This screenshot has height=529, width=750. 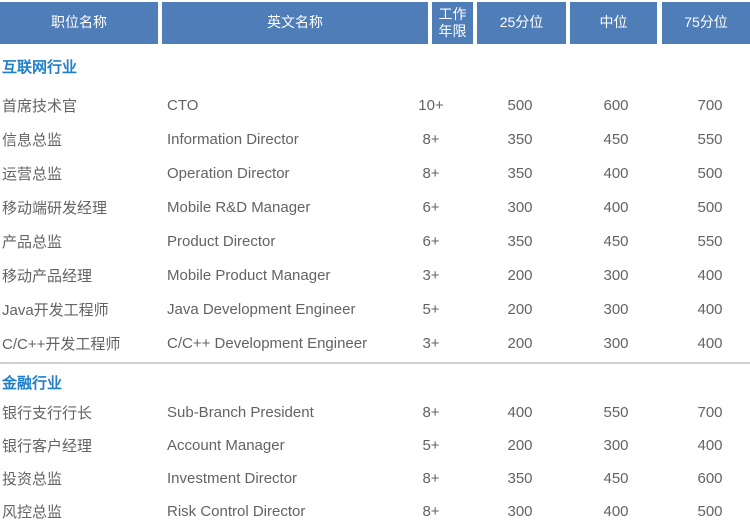 I want to click on english-name-cell: Risk Control Director, so click(x=236, y=511).